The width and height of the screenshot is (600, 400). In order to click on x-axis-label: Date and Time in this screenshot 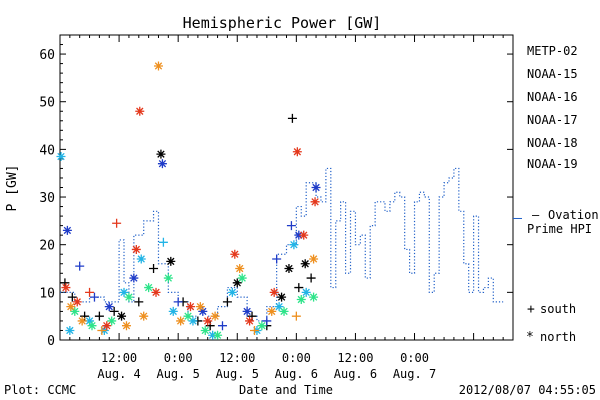, I will do `click(286, 390)`.